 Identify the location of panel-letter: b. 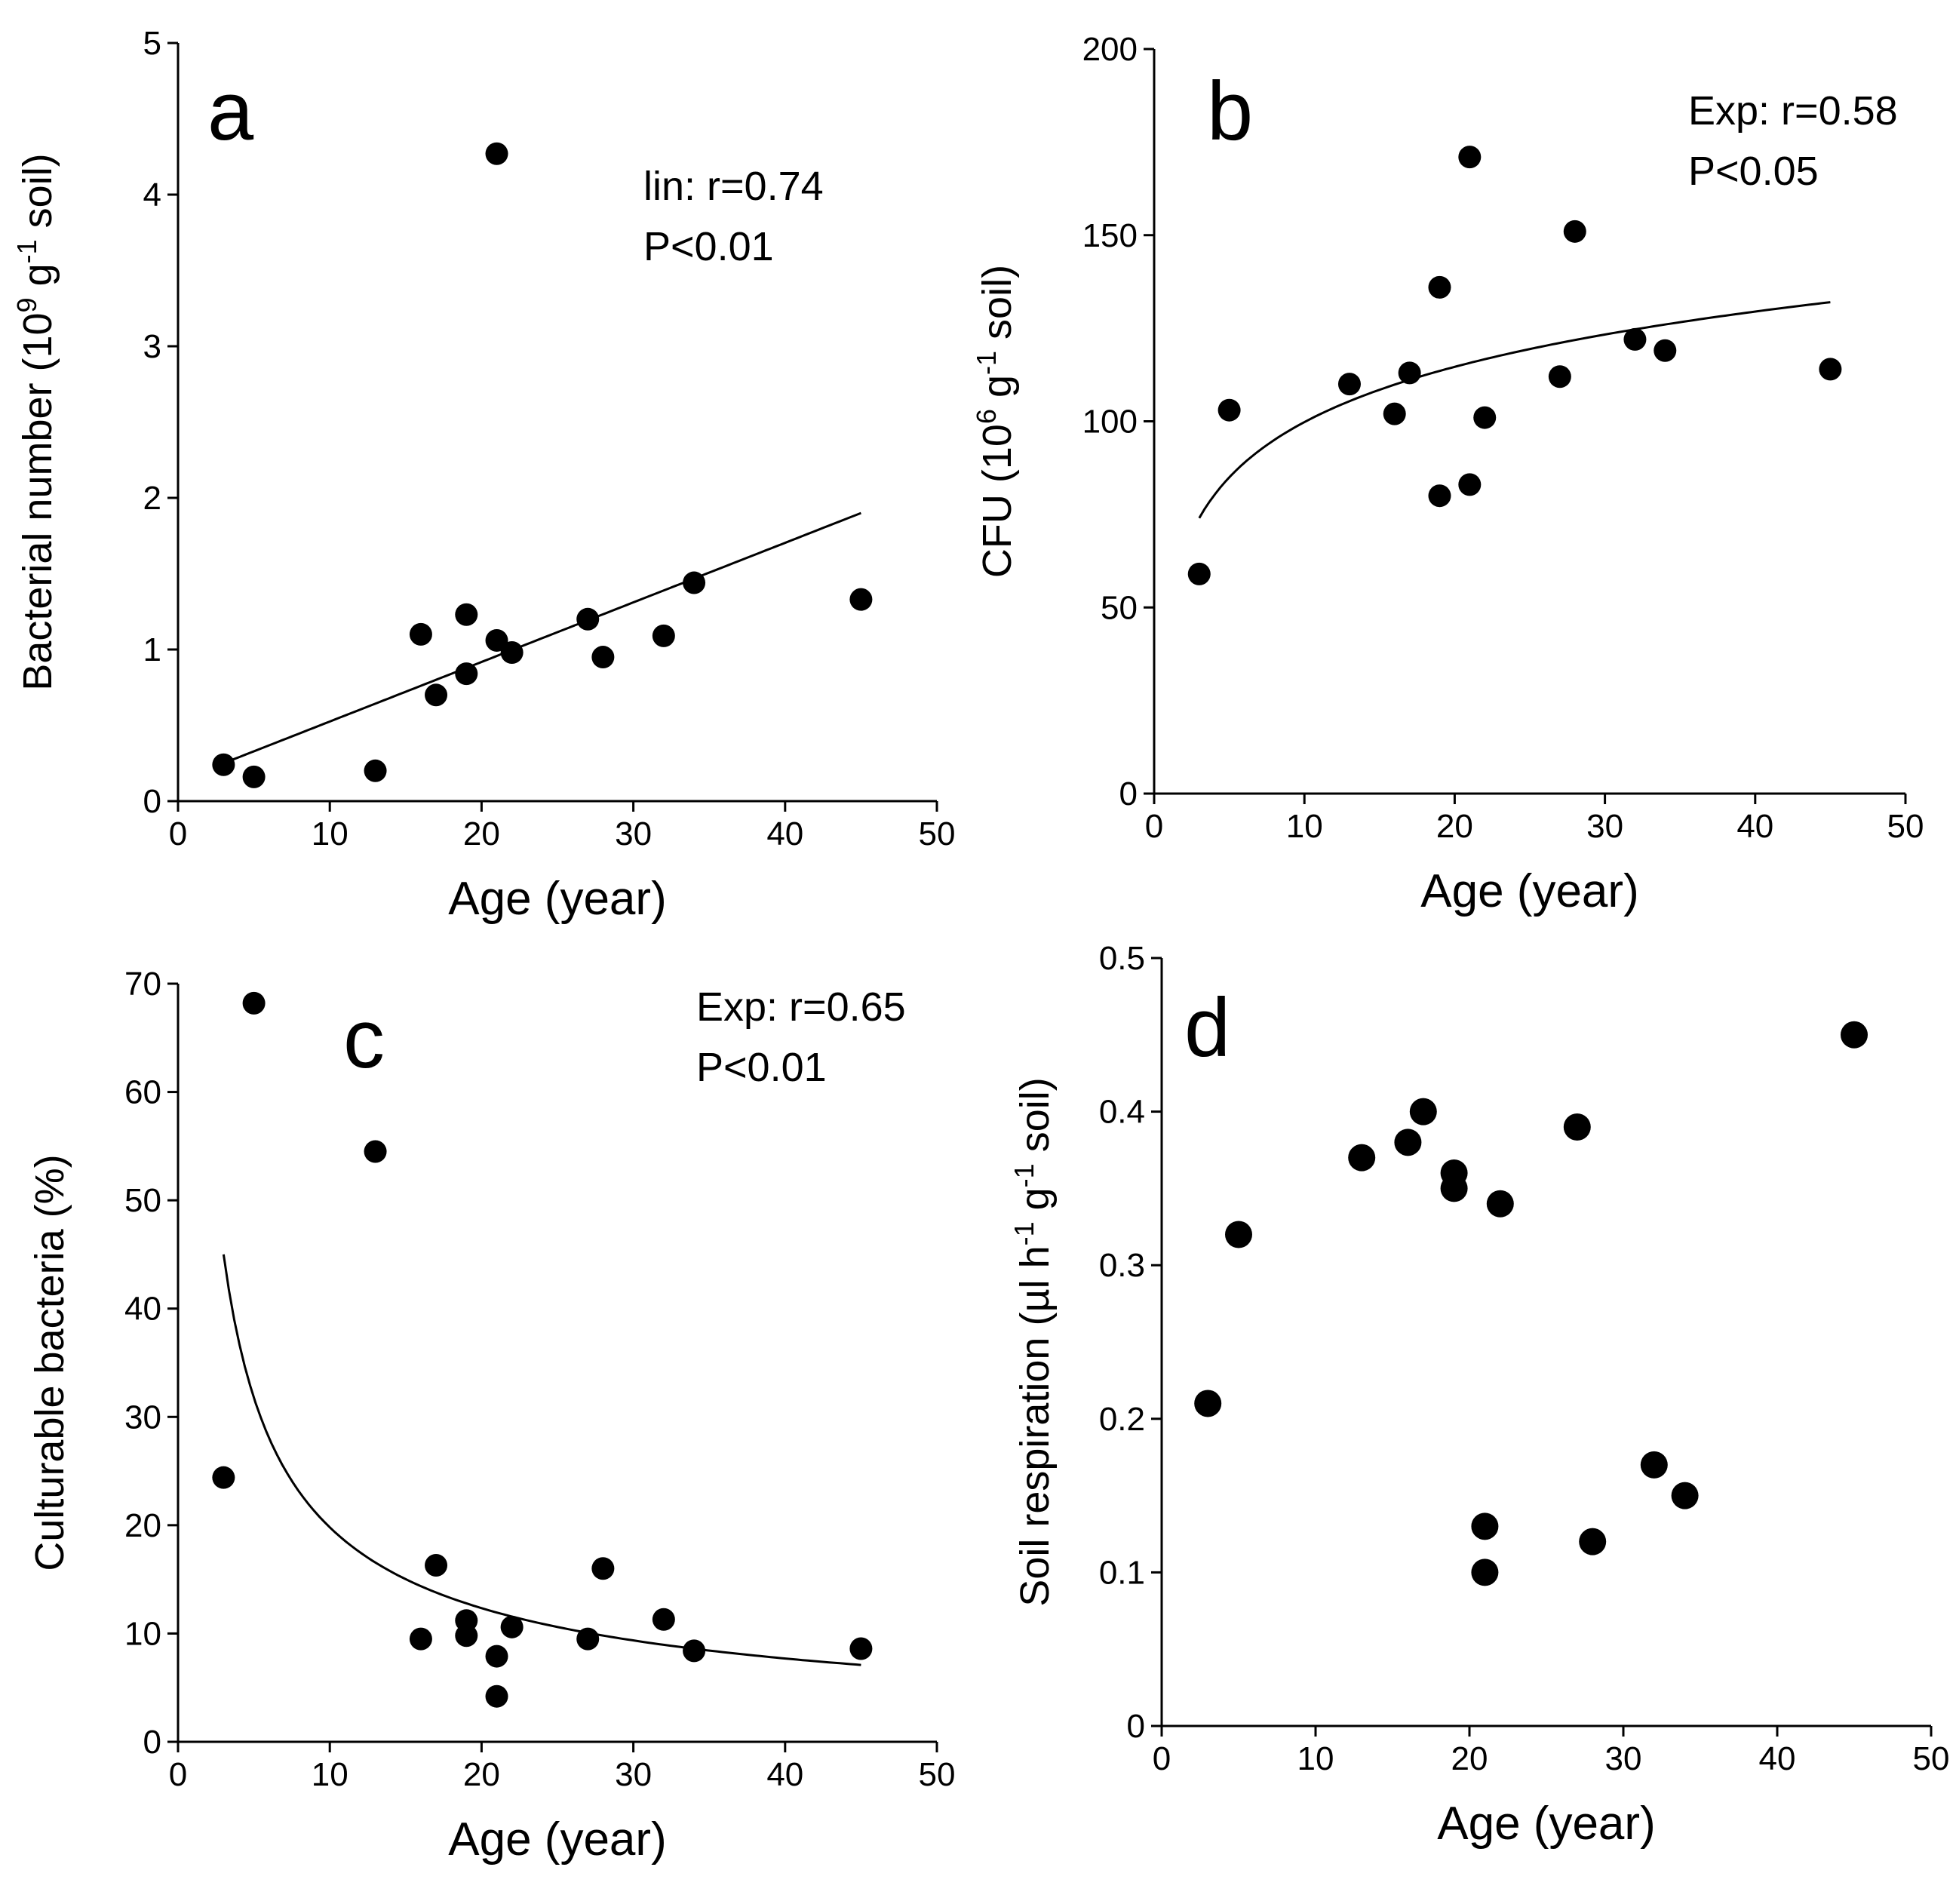
(1230, 111).